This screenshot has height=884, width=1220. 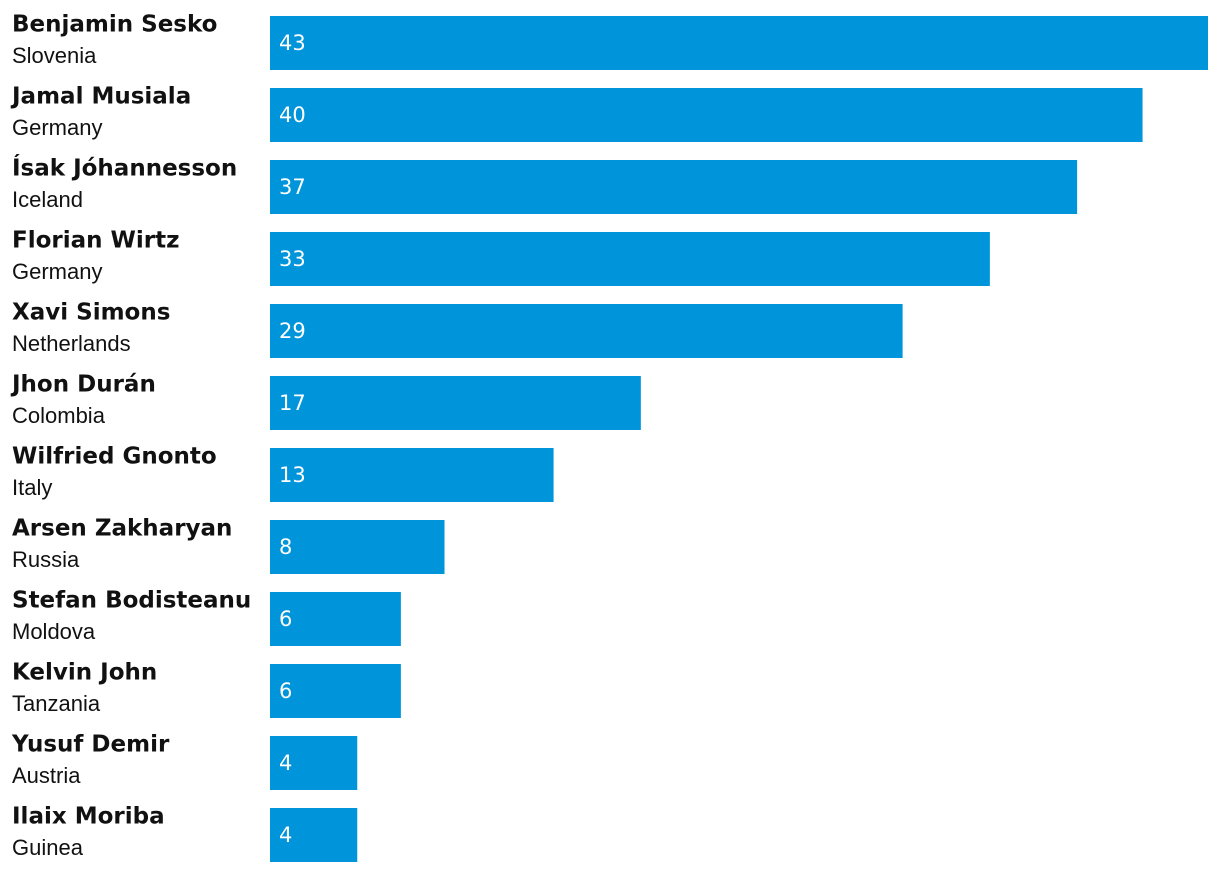 What do you see at coordinates (32, 487) in the screenshot?
I see `country-label: Italy` at bounding box center [32, 487].